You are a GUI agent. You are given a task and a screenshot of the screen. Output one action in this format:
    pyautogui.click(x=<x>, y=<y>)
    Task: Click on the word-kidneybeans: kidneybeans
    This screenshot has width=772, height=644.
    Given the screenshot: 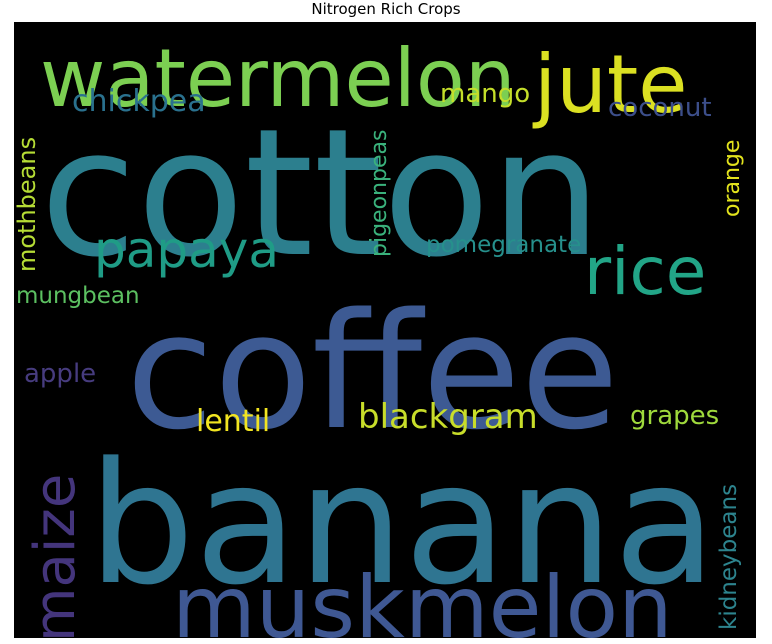 What is the action you would take?
    pyautogui.click(x=729, y=557)
    